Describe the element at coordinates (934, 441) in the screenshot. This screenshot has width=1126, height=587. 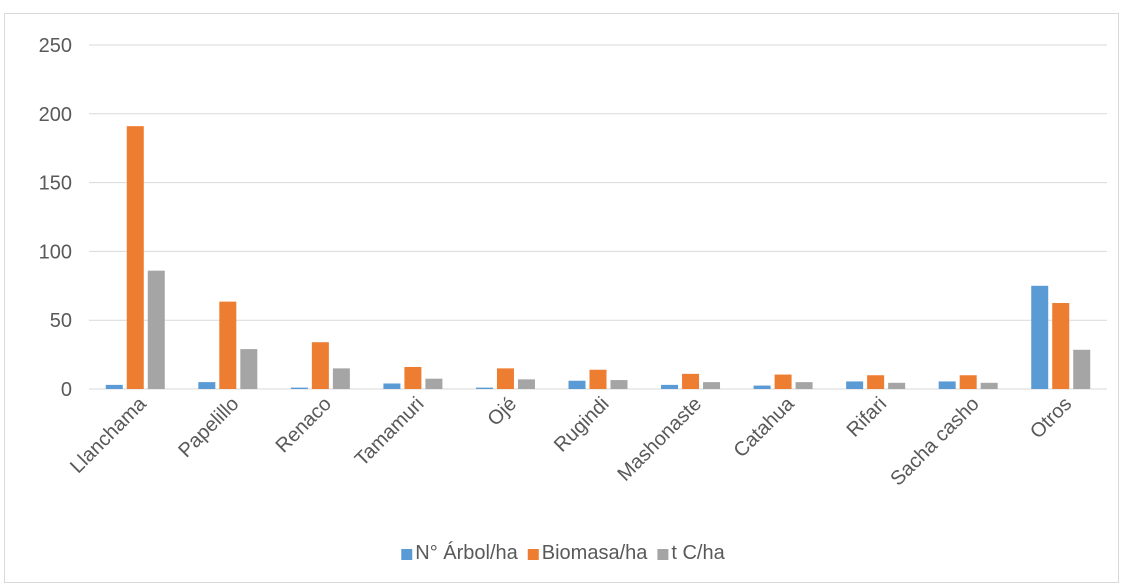
I see `x-tick-label: Sacha casho` at that location.